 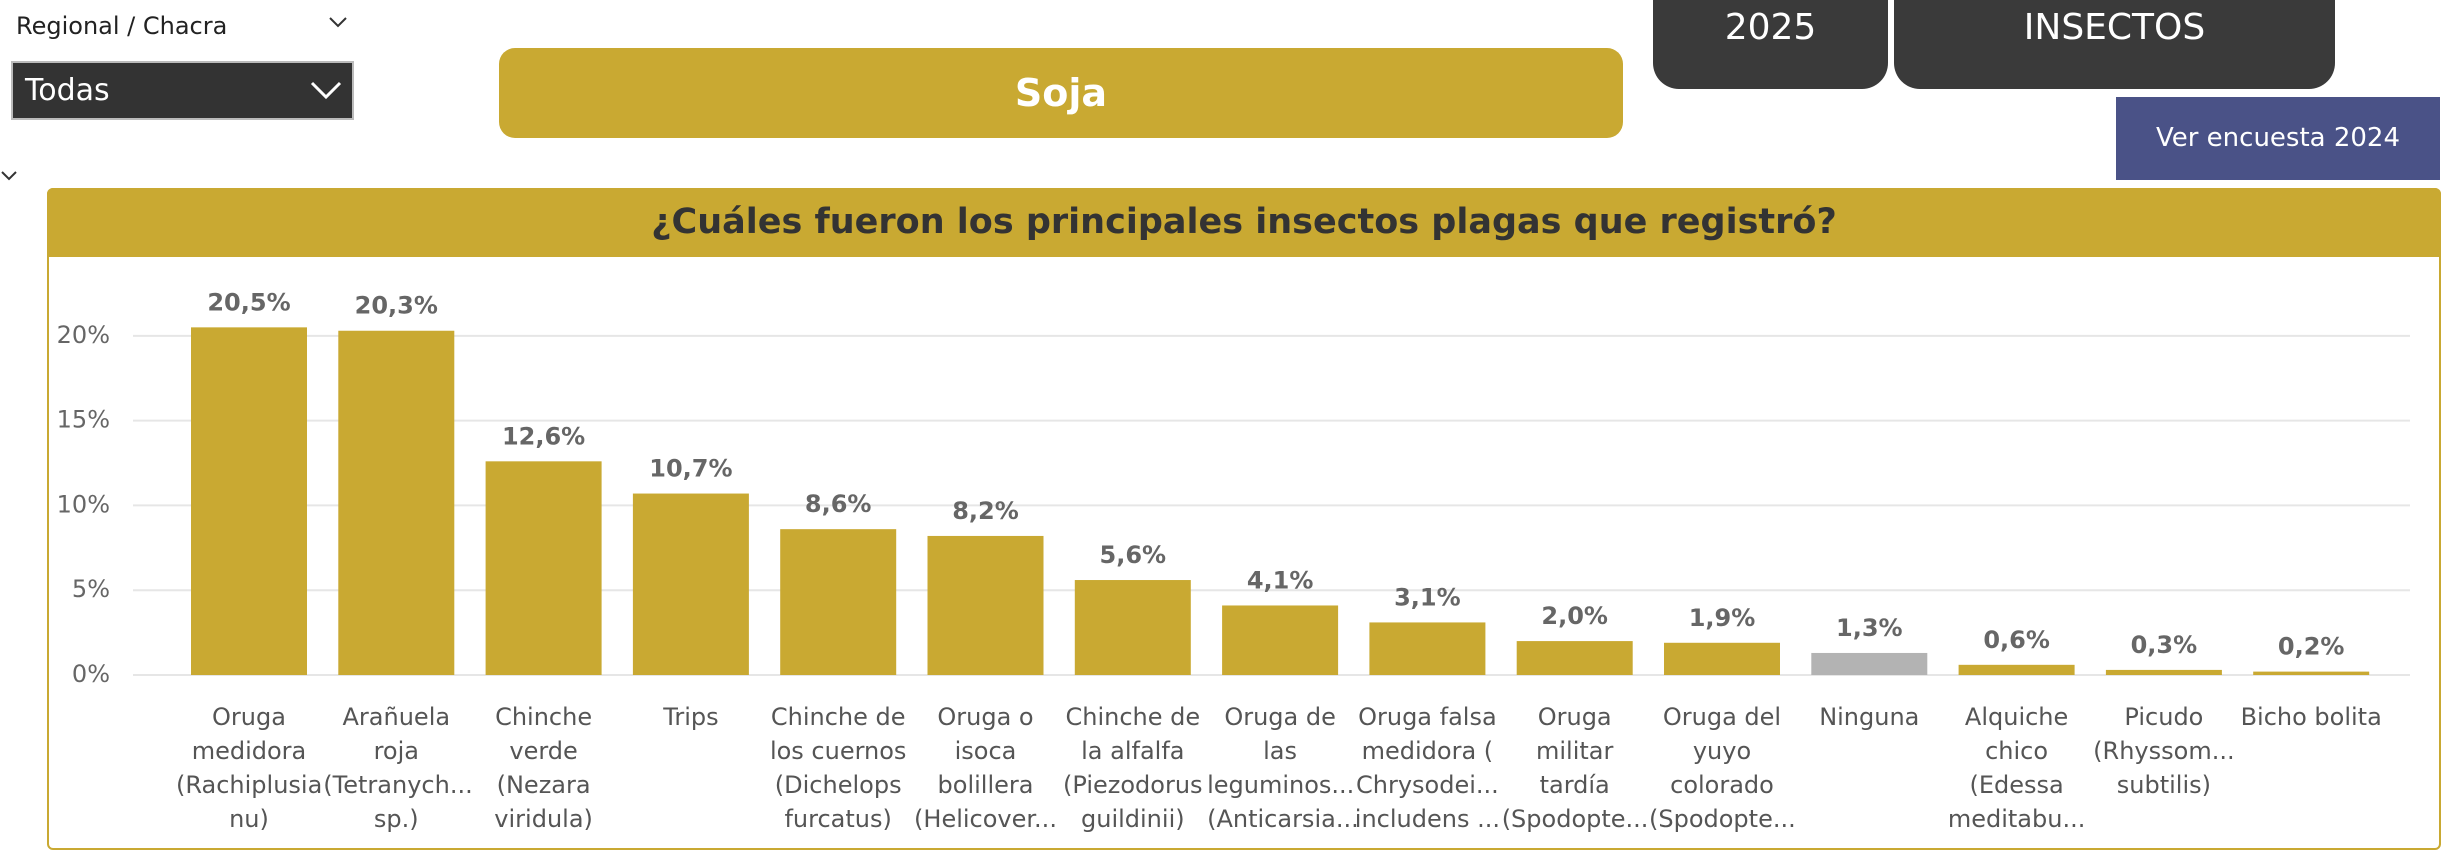 What do you see at coordinates (690, 469) in the screenshot?
I see `data-label: 10,7%` at bounding box center [690, 469].